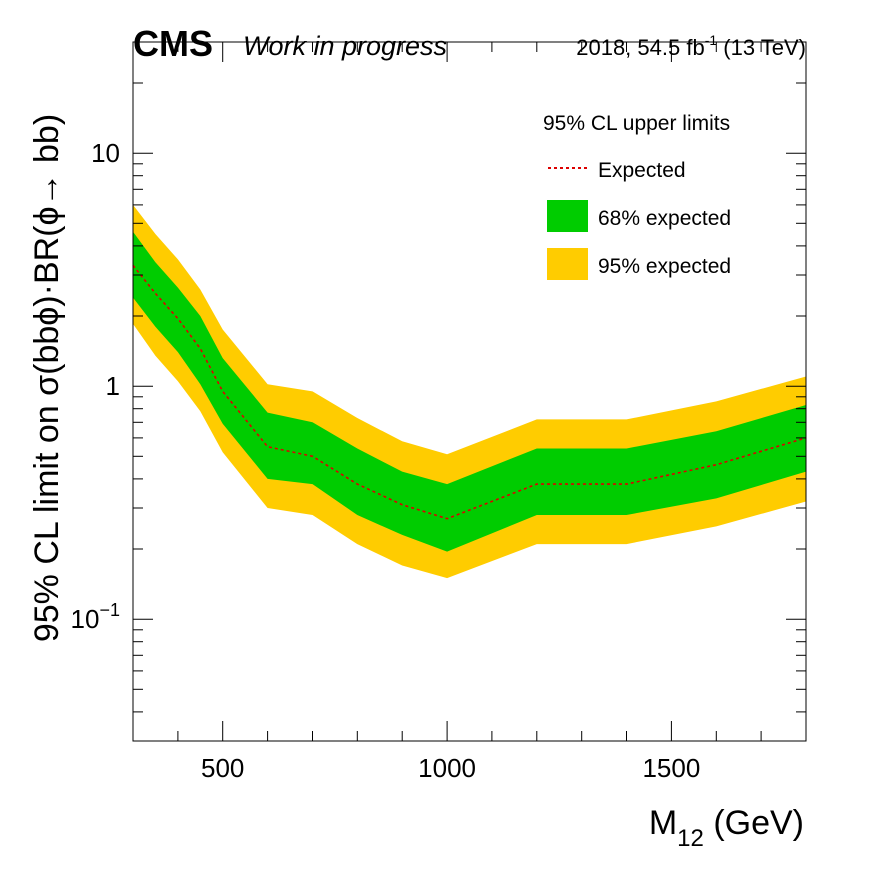 Image resolution: width=896 pixels, height=872 pixels. What do you see at coordinates (567, 216) in the screenshot?
I see `legend-68-swatch` at bounding box center [567, 216].